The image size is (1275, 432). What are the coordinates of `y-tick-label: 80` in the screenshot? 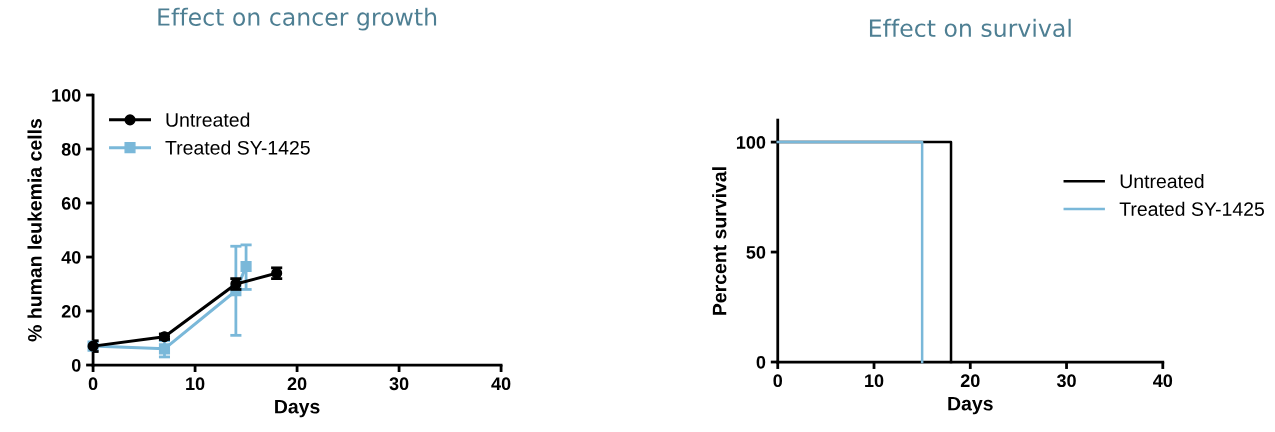 It's located at (71, 149).